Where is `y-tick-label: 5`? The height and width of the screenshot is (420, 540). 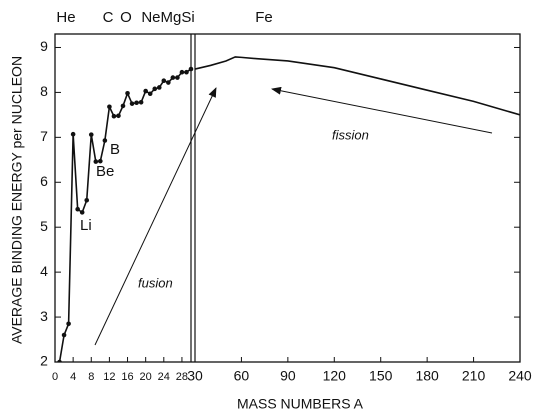
y-tick-label: 5 is located at coordinates (44, 226).